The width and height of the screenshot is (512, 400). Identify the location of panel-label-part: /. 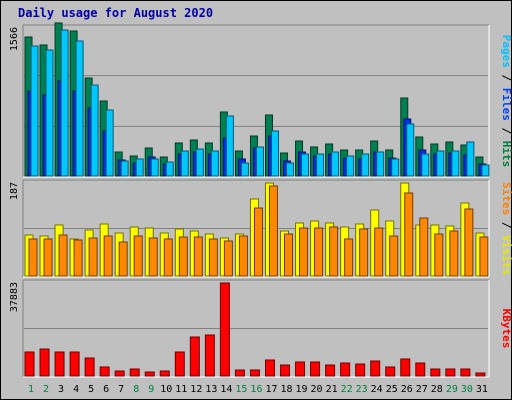
(506, 225).